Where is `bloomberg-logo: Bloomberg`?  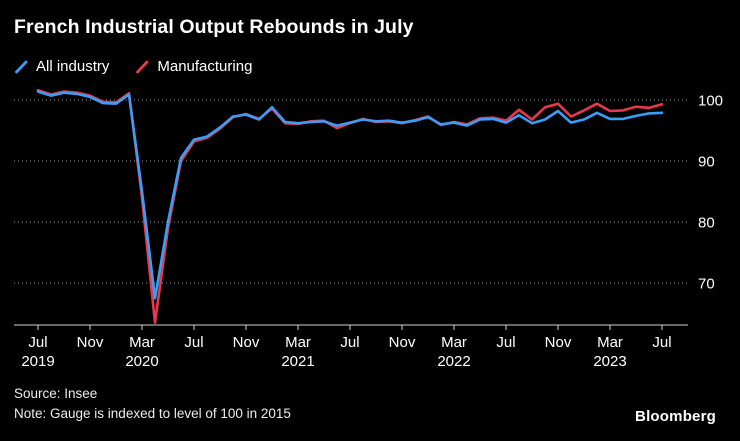
bloomberg-logo: Bloomberg is located at coordinates (675, 416).